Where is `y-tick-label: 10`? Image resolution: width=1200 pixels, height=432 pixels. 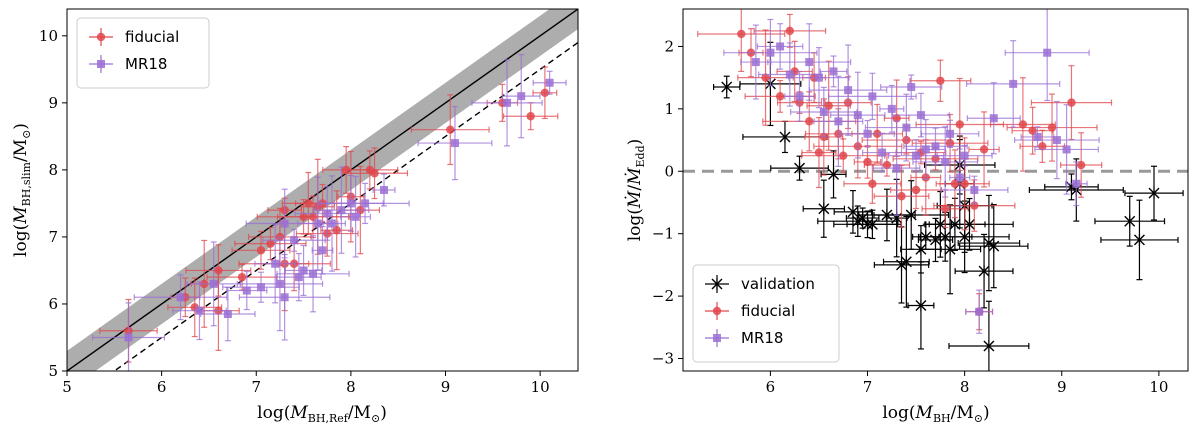
y-tick-label: 10 is located at coordinates (48, 36).